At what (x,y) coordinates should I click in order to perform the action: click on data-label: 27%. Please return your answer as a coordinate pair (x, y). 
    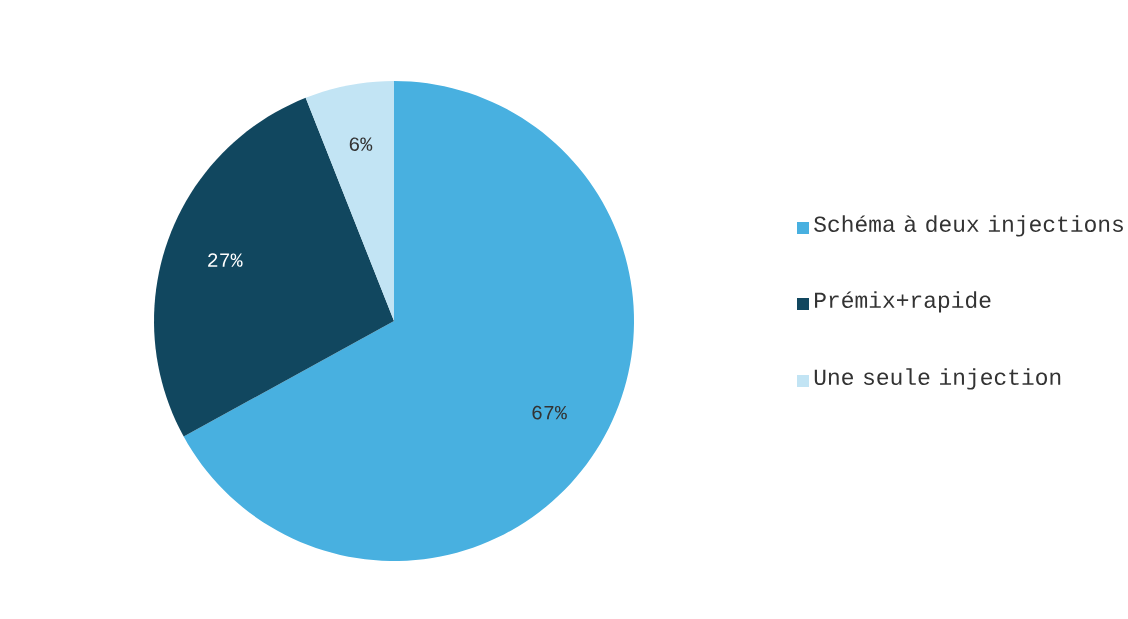
    Looking at the image, I should click on (225, 260).